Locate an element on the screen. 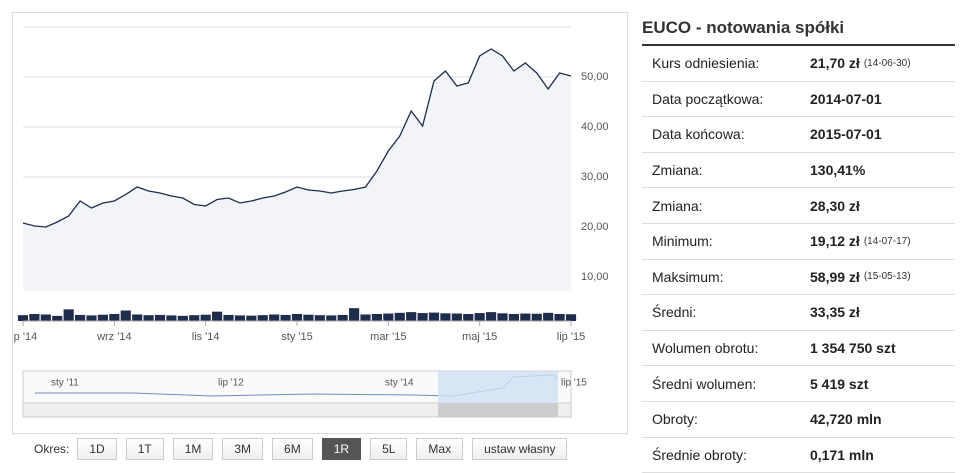 This screenshot has width=963, height=473. period-button: 5L is located at coordinates (389, 448).